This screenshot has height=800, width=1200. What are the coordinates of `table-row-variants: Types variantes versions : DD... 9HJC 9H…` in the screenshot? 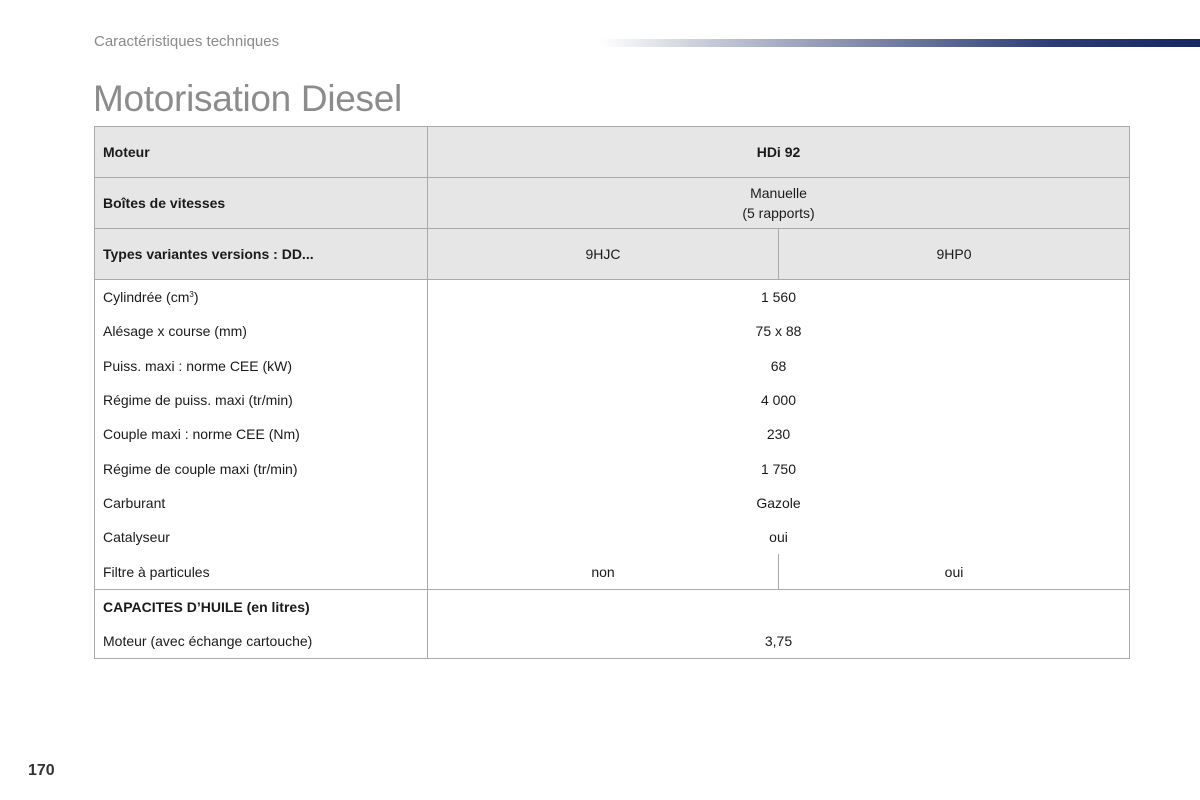 It's located at (612, 254).